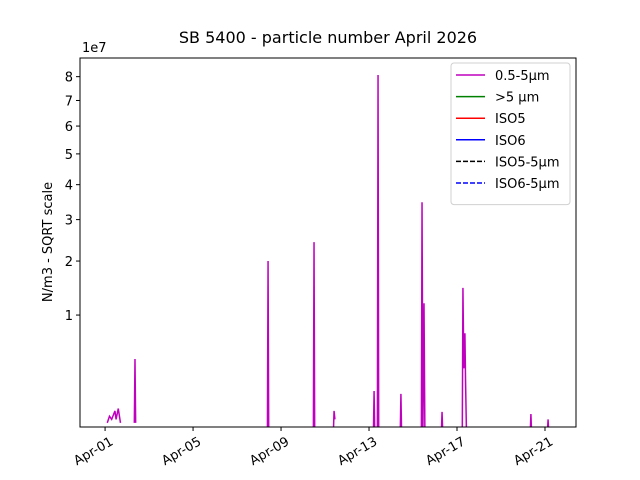 This screenshot has height=480, width=640. Describe the element at coordinates (357, 451) in the screenshot. I see `x-tick-label: Apr-13` at that location.